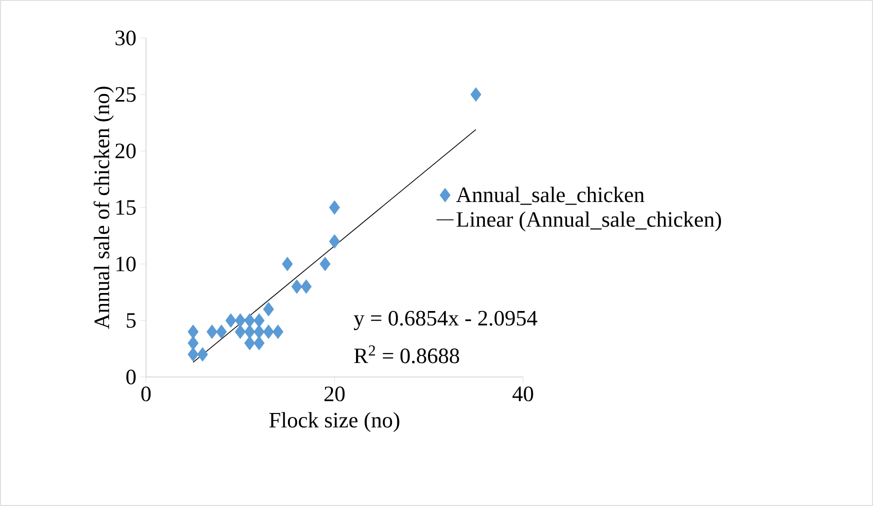 The width and height of the screenshot is (873, 506). I want to click on y-tick-label: 15, so click(126, 207).